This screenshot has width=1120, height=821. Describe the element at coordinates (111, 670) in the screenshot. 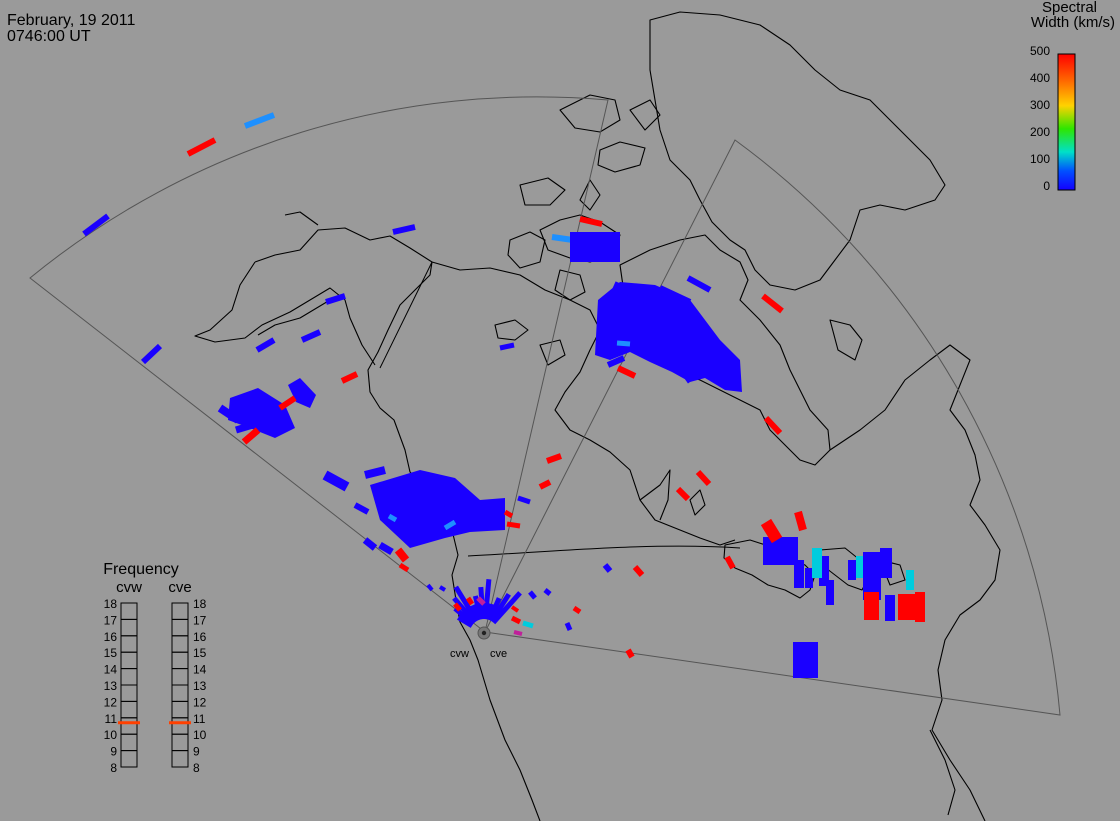

I see `frequency-tick-label: 14` at that location.